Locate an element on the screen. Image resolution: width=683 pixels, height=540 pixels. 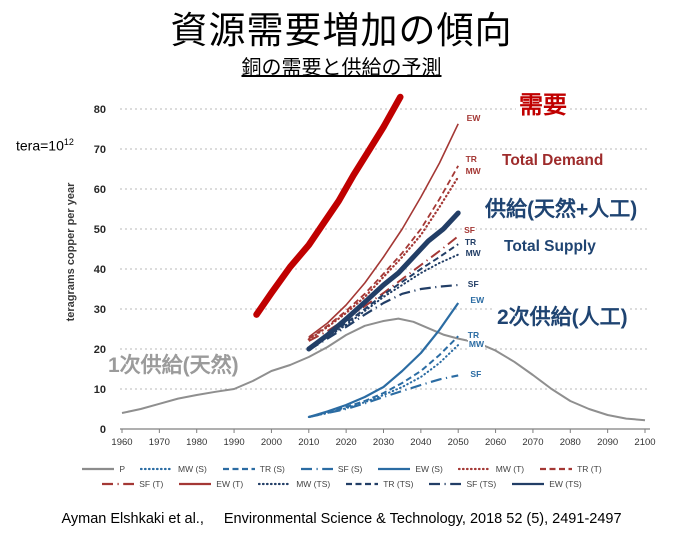
x-tick-2010: 2010 is located at coordinates (308, 442).